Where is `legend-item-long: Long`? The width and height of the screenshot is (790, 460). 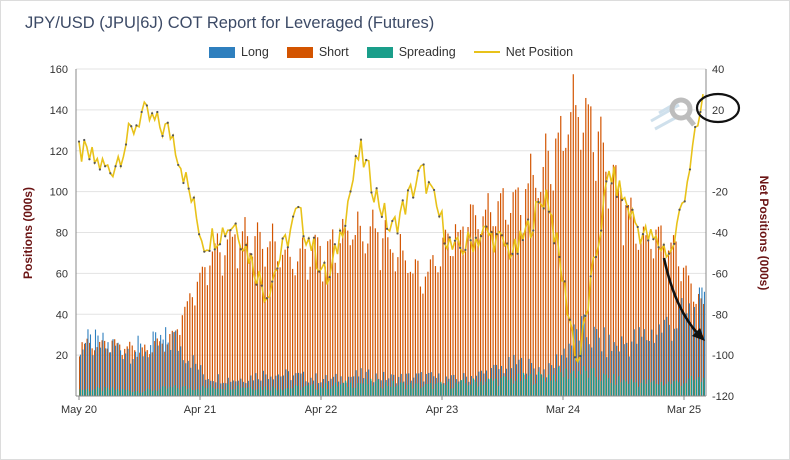 legend-item-long: Long is located at coordinates (239, 52).